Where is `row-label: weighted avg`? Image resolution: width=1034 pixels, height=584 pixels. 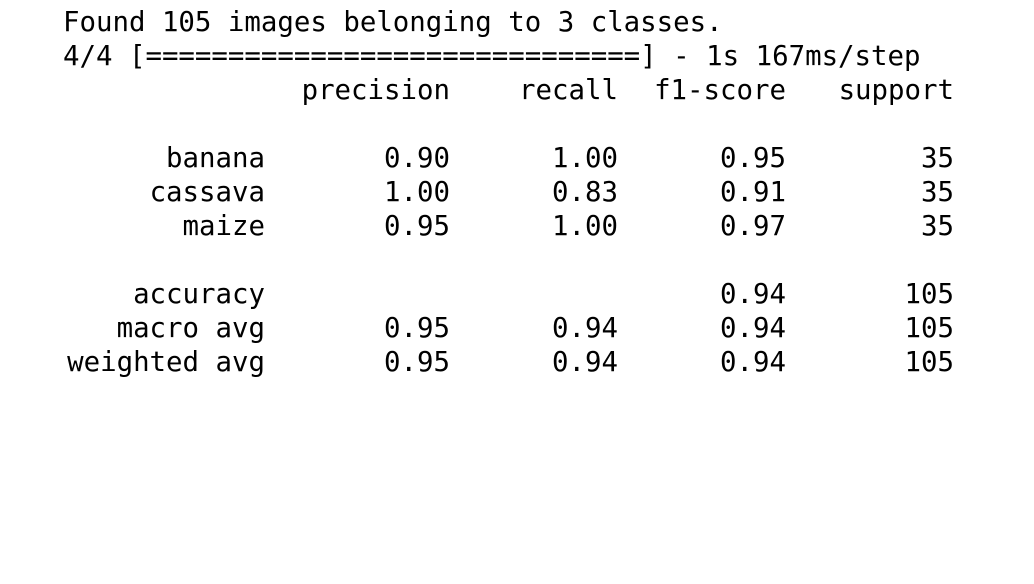 row-label: weighted avg is located at coordinates (166, 362).